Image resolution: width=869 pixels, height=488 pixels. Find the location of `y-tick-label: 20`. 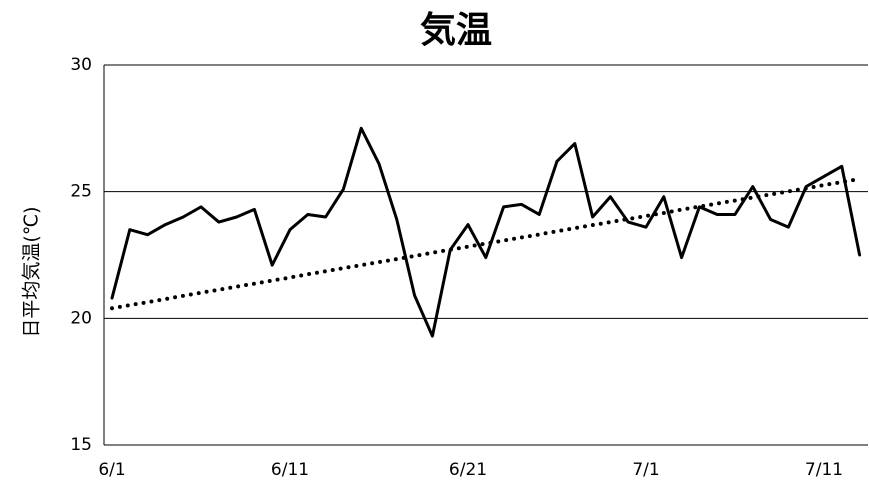

y-tick-label: 20 is located at coordinates (81, 318).